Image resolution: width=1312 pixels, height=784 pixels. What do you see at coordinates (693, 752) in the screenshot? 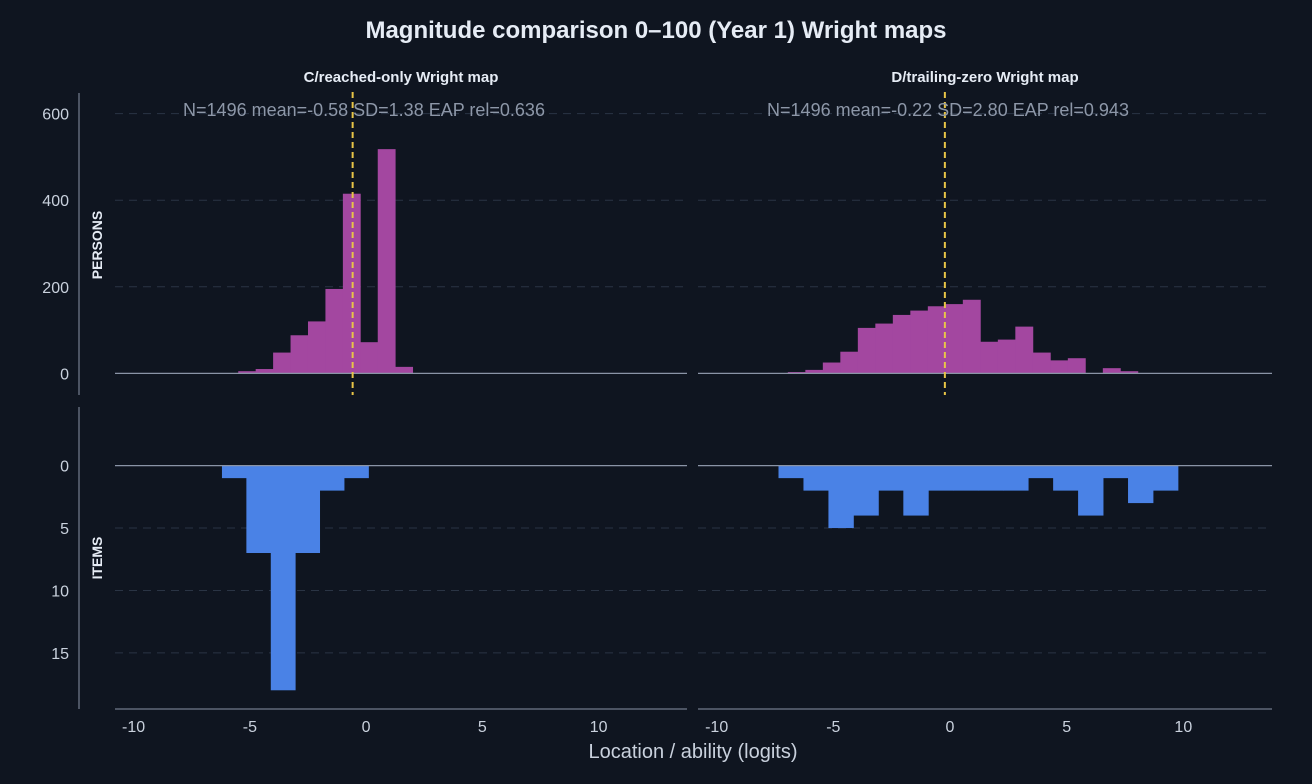
I see `x-axis-label: Location / ability (logits)` at bounding box center [693, 752].